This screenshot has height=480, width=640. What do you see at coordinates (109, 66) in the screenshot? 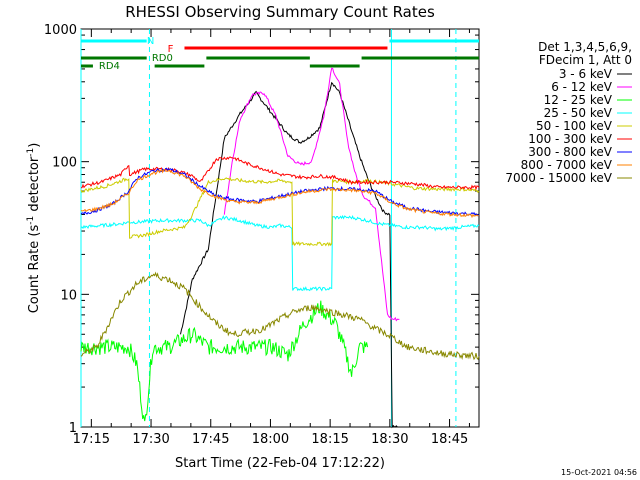
I see `rd4-bar-label: RD4` at bounding box center [109, 66].